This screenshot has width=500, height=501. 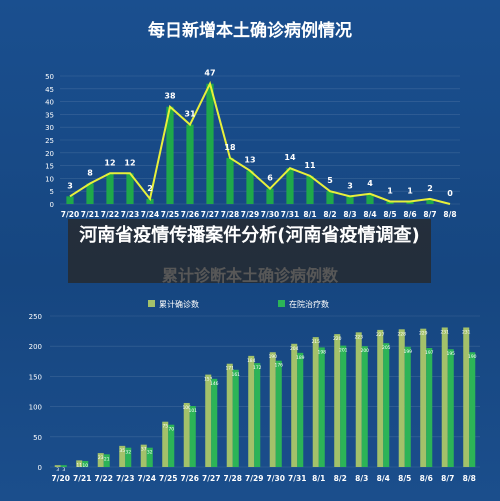 I want to click on chart2-y-tick-label: 200, so click(x=35, y=347).